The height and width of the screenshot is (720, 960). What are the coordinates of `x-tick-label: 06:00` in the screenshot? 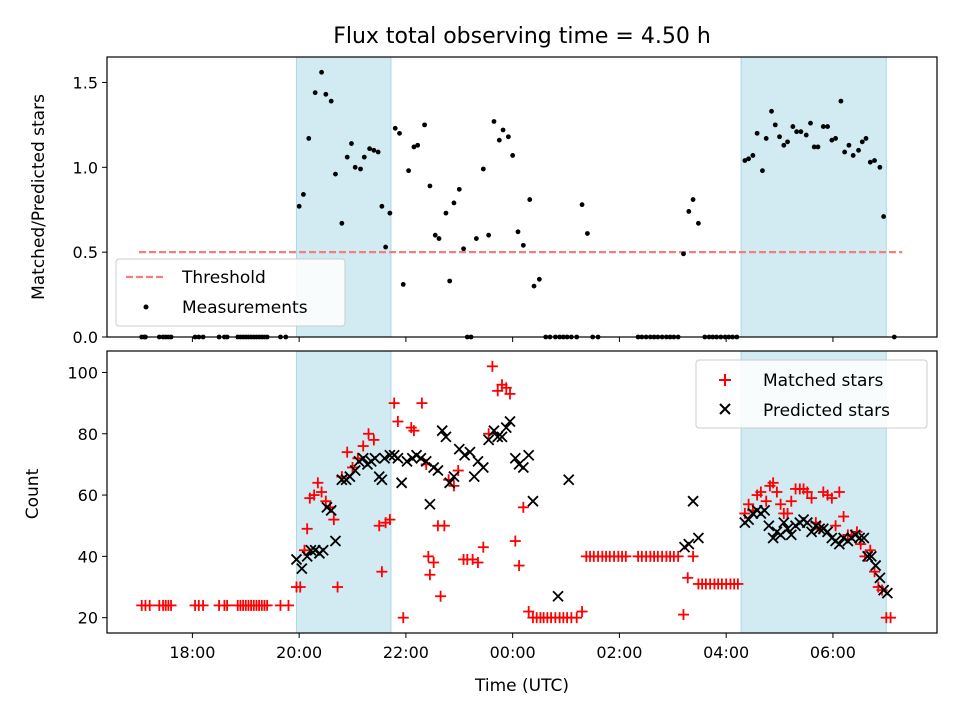 It's located at (833, 652).